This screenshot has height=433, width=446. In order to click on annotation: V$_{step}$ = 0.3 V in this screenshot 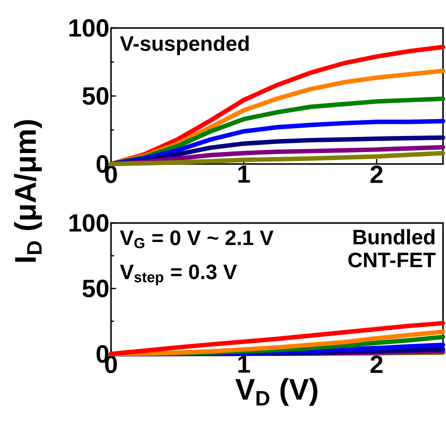, I will do `click(178, 275)`.